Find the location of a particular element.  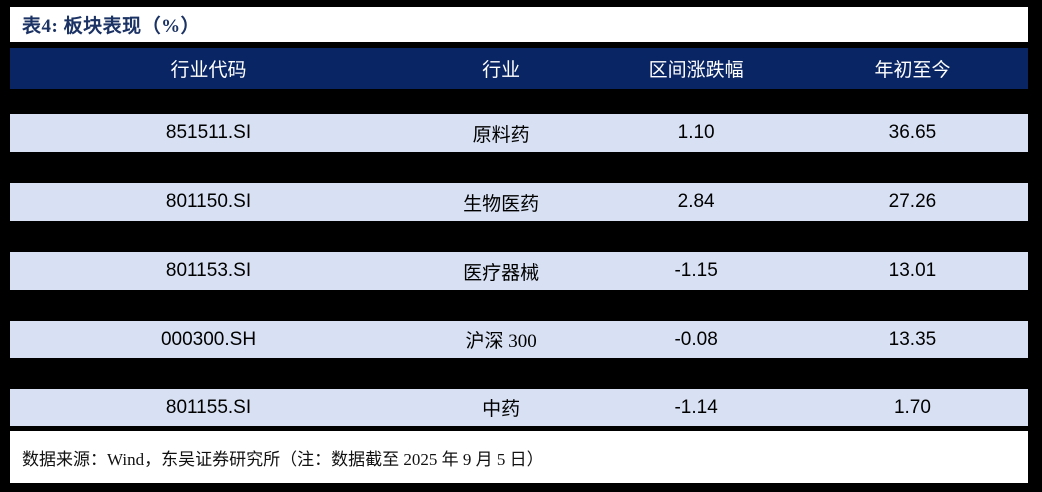

column-header-interval-change: 区间涨跌幅 is located at coordinates (696, 70).